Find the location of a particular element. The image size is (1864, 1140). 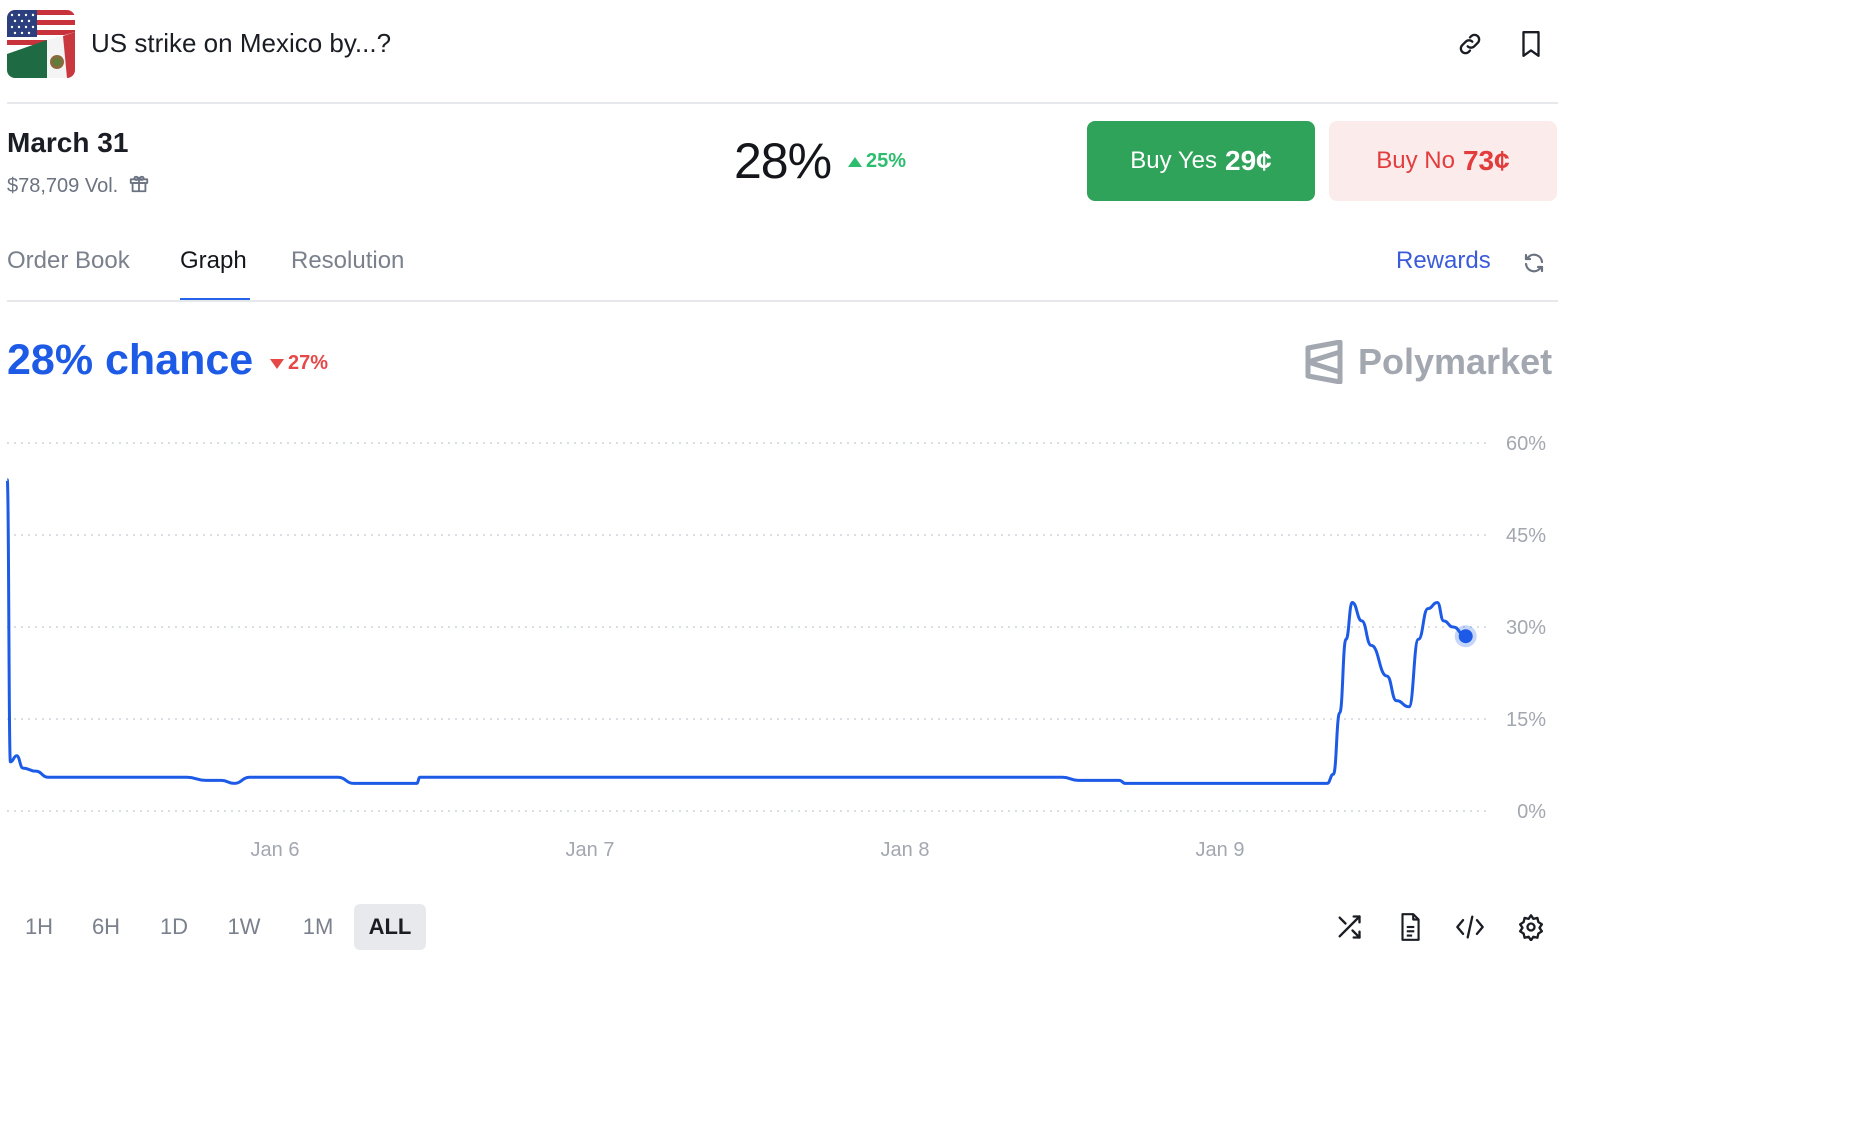

volume-info: $78,709 Vol. is located at coordinates (78, 186).